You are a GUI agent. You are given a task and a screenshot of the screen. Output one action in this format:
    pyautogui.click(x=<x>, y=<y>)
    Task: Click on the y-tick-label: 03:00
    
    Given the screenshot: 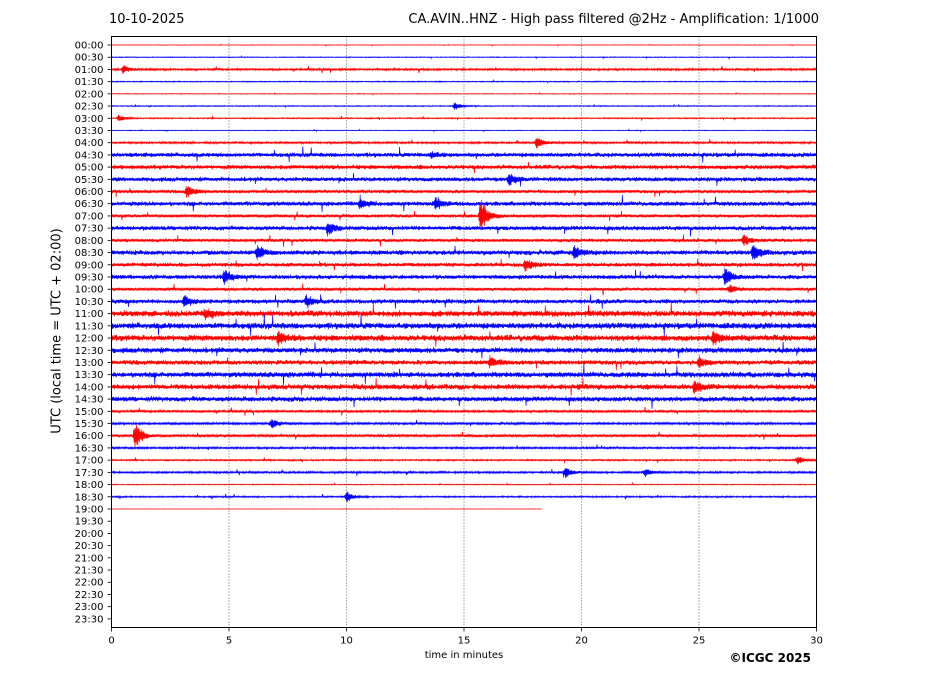 What is the action you would take?
    pyautogui.click(x=89, y=119)
    